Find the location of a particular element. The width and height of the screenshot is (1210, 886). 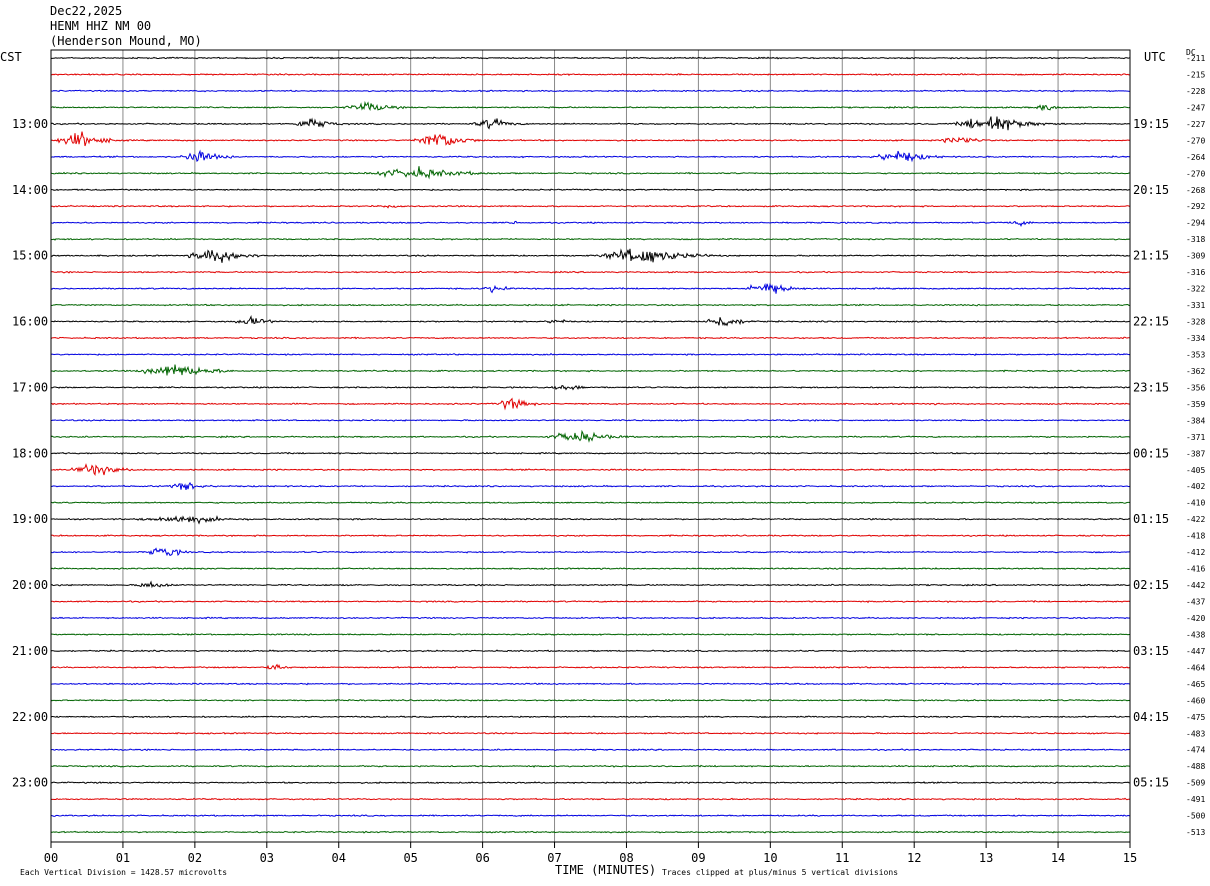

dc-offset-label: -483 is located at coordinates (1195, 733).